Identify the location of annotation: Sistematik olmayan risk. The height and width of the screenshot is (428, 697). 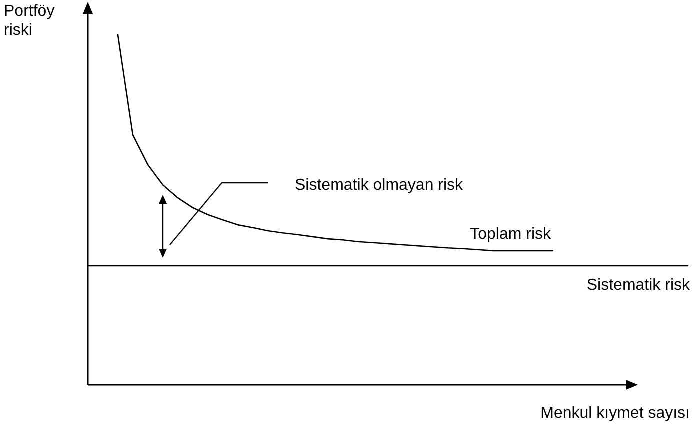
(379, 185).